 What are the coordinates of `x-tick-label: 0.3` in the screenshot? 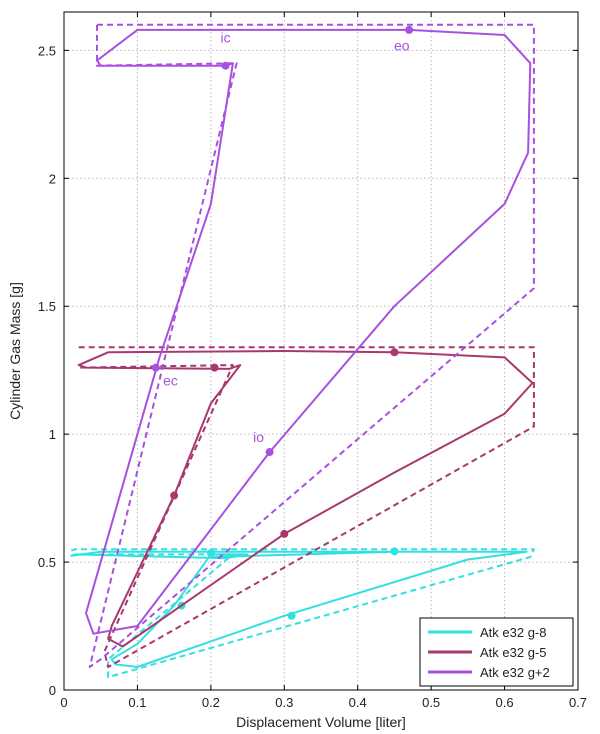 It's located at (284, 702).